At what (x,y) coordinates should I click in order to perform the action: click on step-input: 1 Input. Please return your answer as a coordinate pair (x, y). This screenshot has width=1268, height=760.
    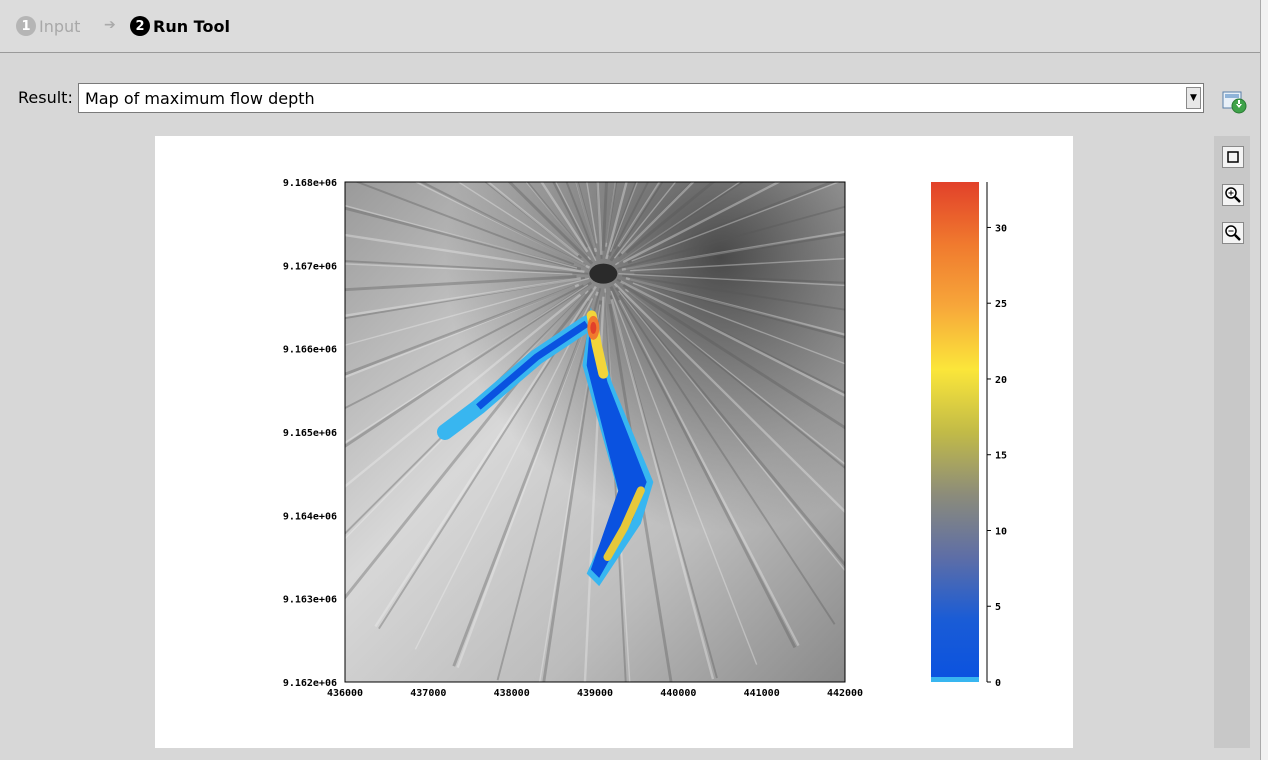
    Looking at the image, I should click on (48, 26).